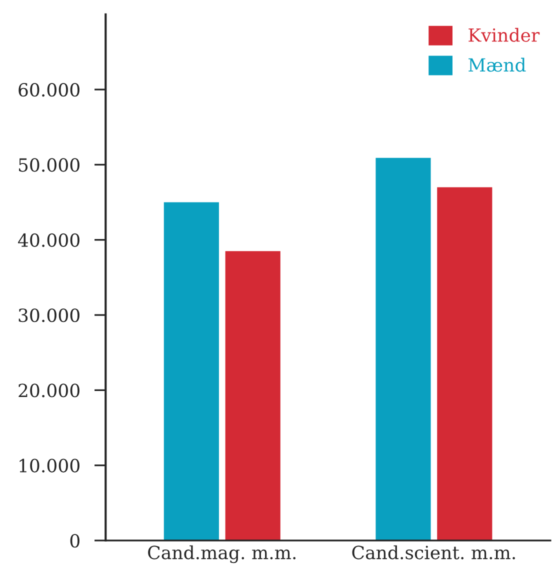  Describe the element at coordinates (222, 554) in the screenshot. I see `x-tick-label: Cand.mag. m.m.` at that location.